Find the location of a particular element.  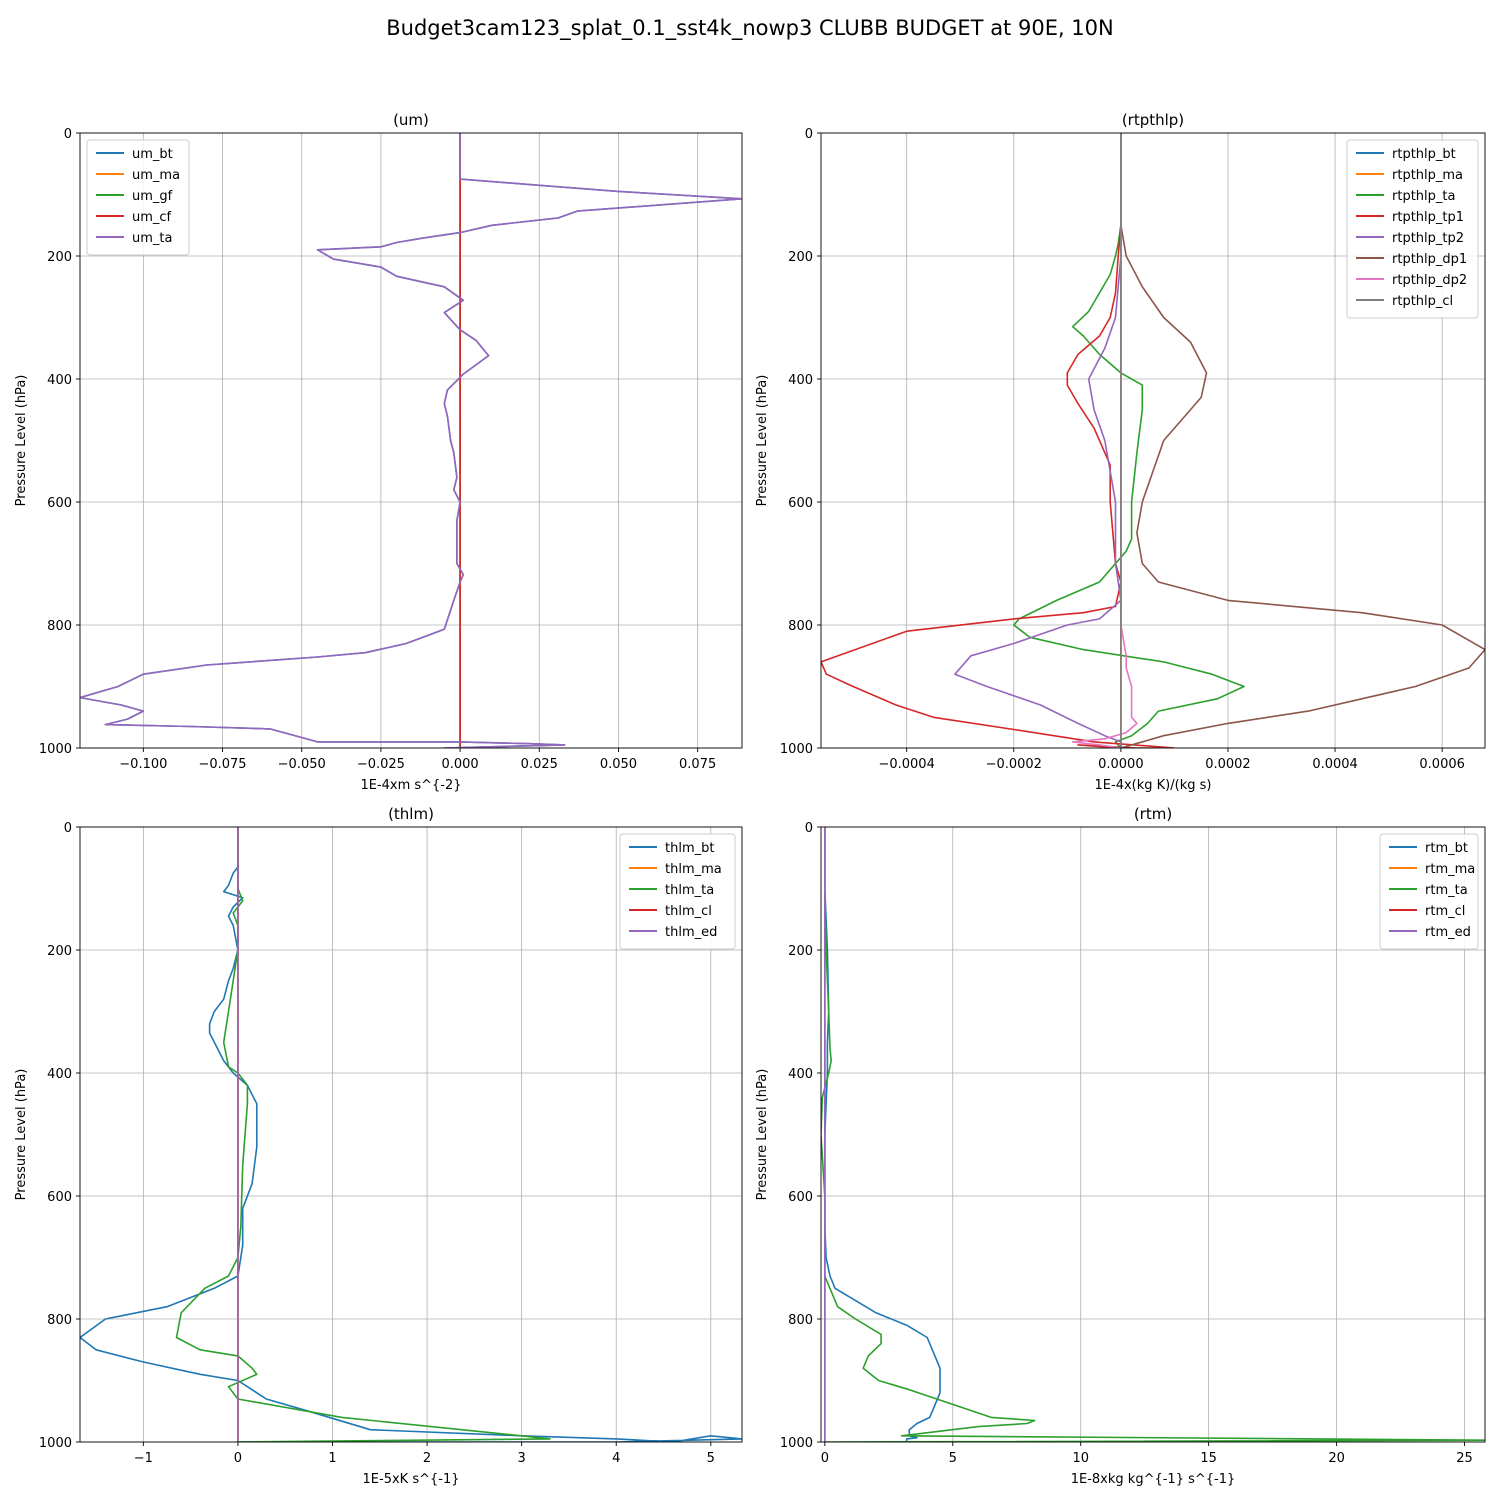

x-axis-label: 1E-5xK s^{-1} is located at coordinates (411, 1479).